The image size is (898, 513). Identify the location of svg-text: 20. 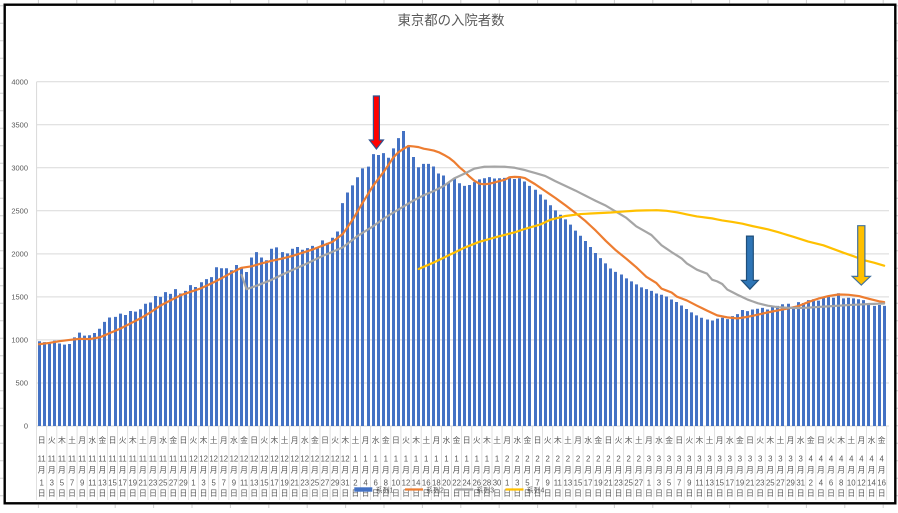
(446, 483).